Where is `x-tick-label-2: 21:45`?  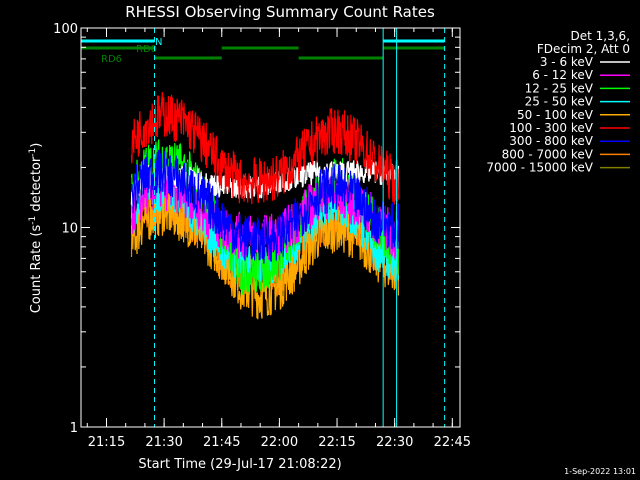 x-tick-label-2: 21:45 is located at coordinates (221, 442).